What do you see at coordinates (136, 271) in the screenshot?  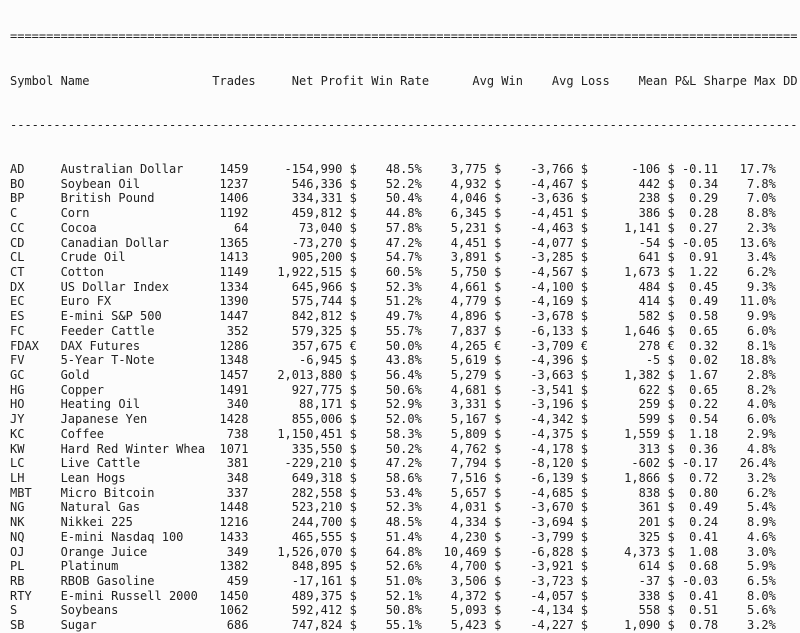 I see `cell-name: Cotton` at bounding box center [136, 271].